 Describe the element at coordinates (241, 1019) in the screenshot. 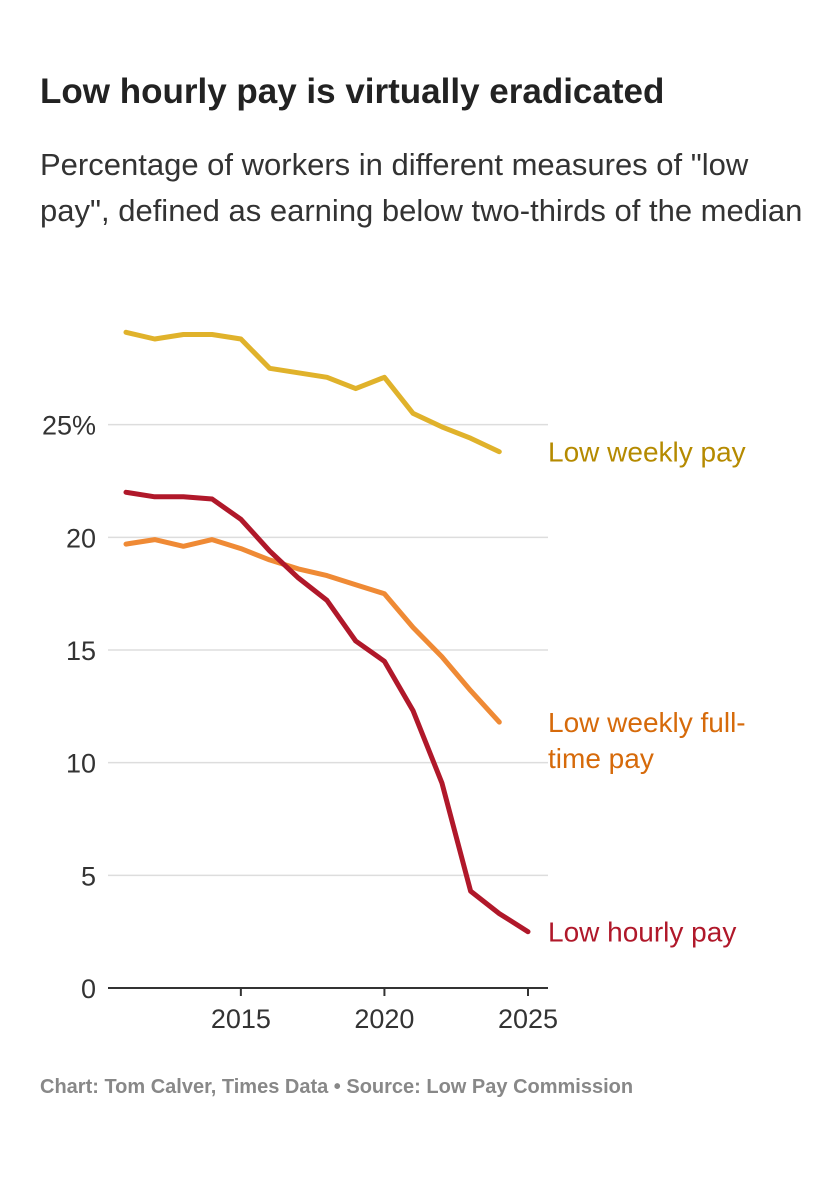

I see `x-tick-label: 2015` at that location.